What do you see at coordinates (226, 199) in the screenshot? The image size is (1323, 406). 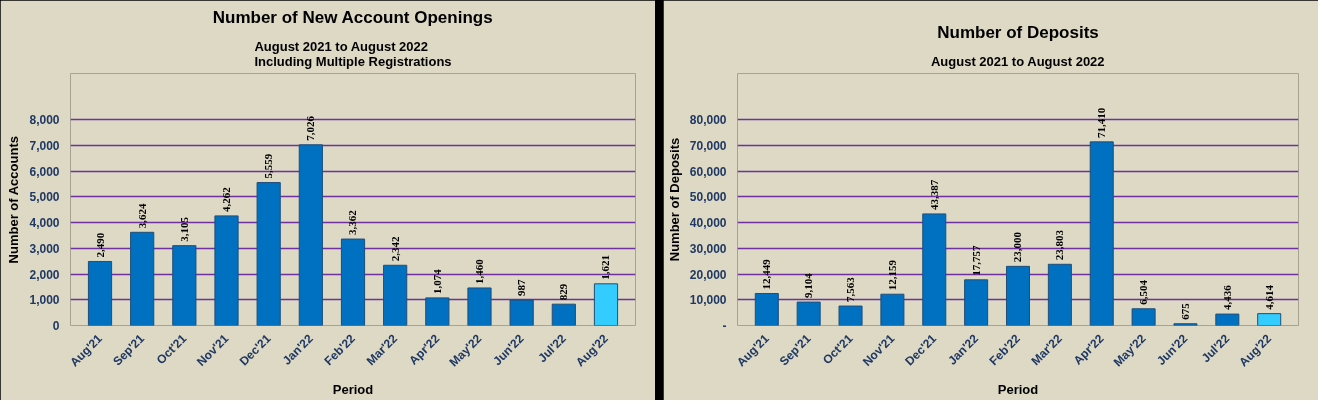 I see `data-label: 4,262` at bounding box center [226, 199].